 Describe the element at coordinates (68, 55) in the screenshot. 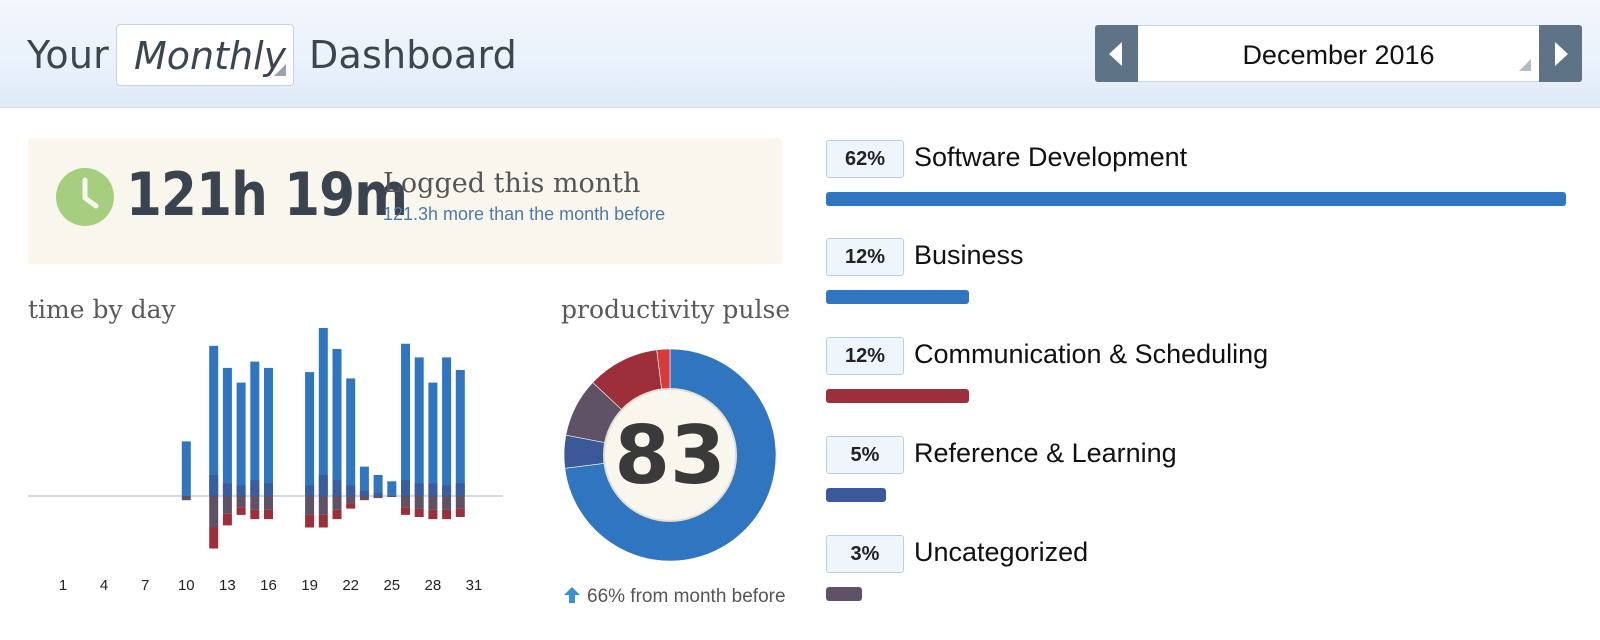

I see `title-prefix: Your` at that location.